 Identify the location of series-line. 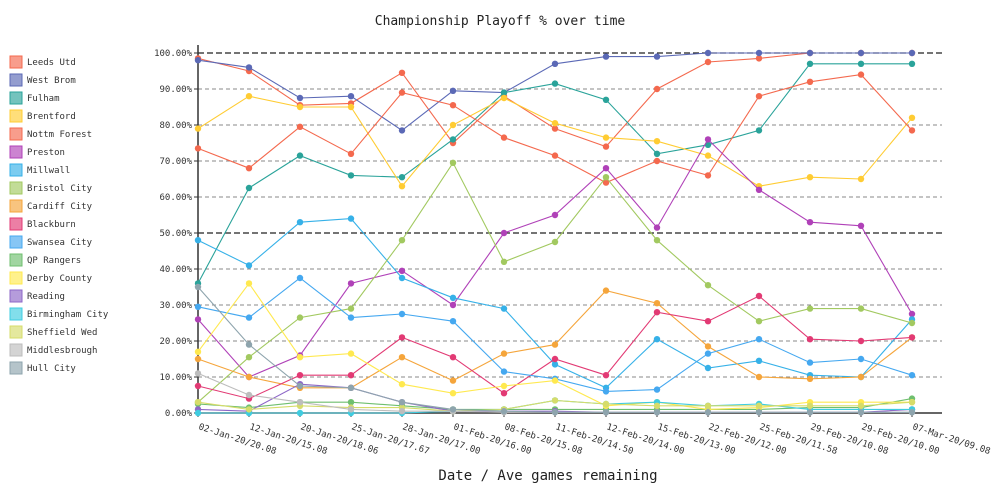
(555, 141).